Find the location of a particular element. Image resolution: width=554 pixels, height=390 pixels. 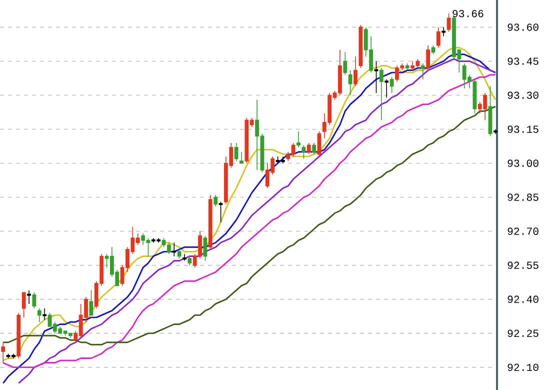

y-tick-label: 92.85 is located at coordinates (523, 197).